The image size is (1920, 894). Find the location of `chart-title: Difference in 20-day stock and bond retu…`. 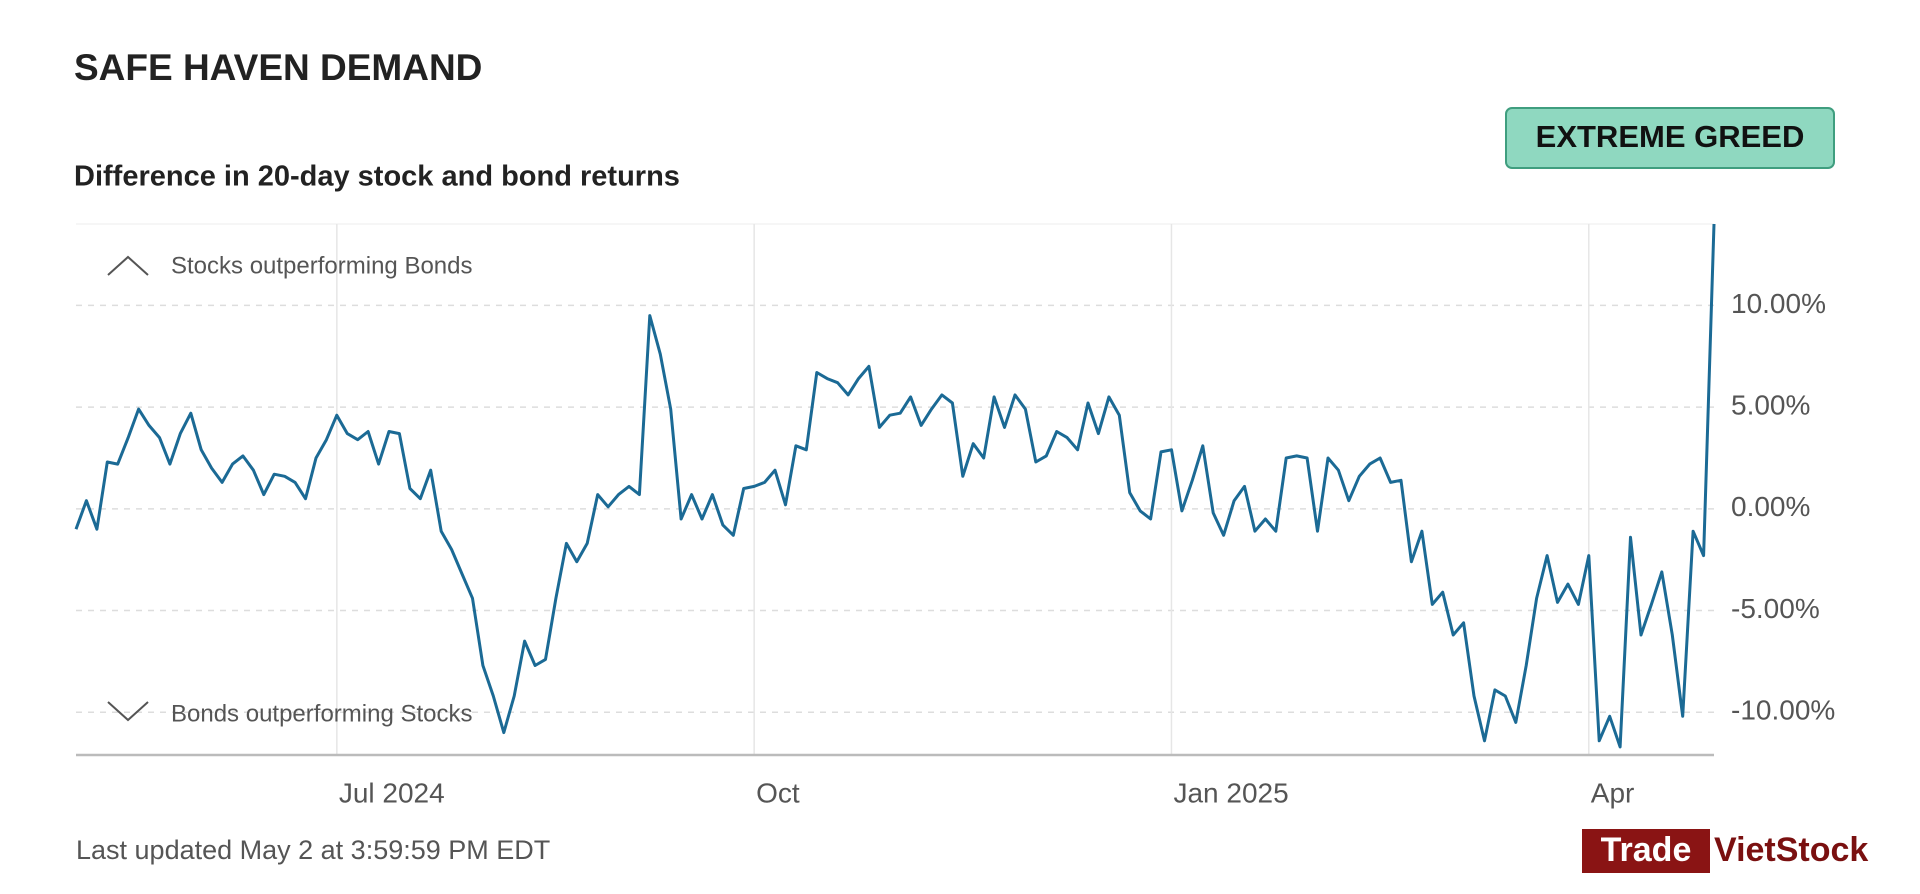

chart-title: Difference in 20-day stock and bond retu… is located at coordinates (377, 177).